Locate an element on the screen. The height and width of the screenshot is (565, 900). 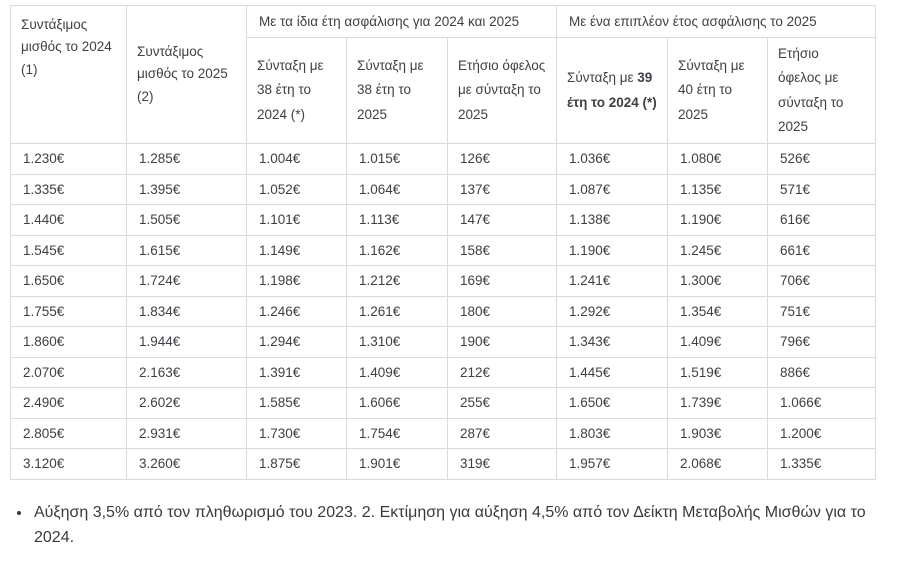
table-cell: 1.230€ is located at coordinates (68, 159).